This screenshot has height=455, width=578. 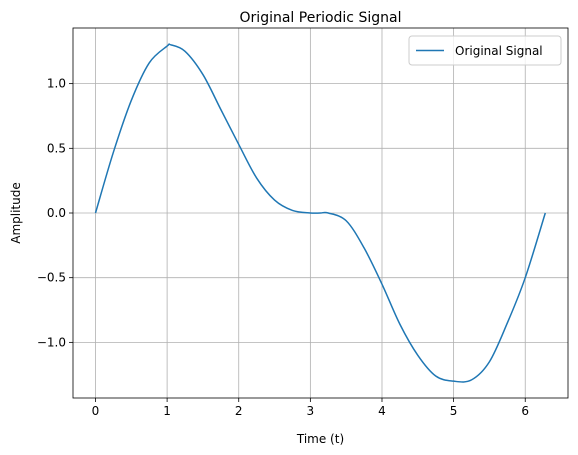 I want to click on y-tick-label: 0.5, so click(x=56, y=148).